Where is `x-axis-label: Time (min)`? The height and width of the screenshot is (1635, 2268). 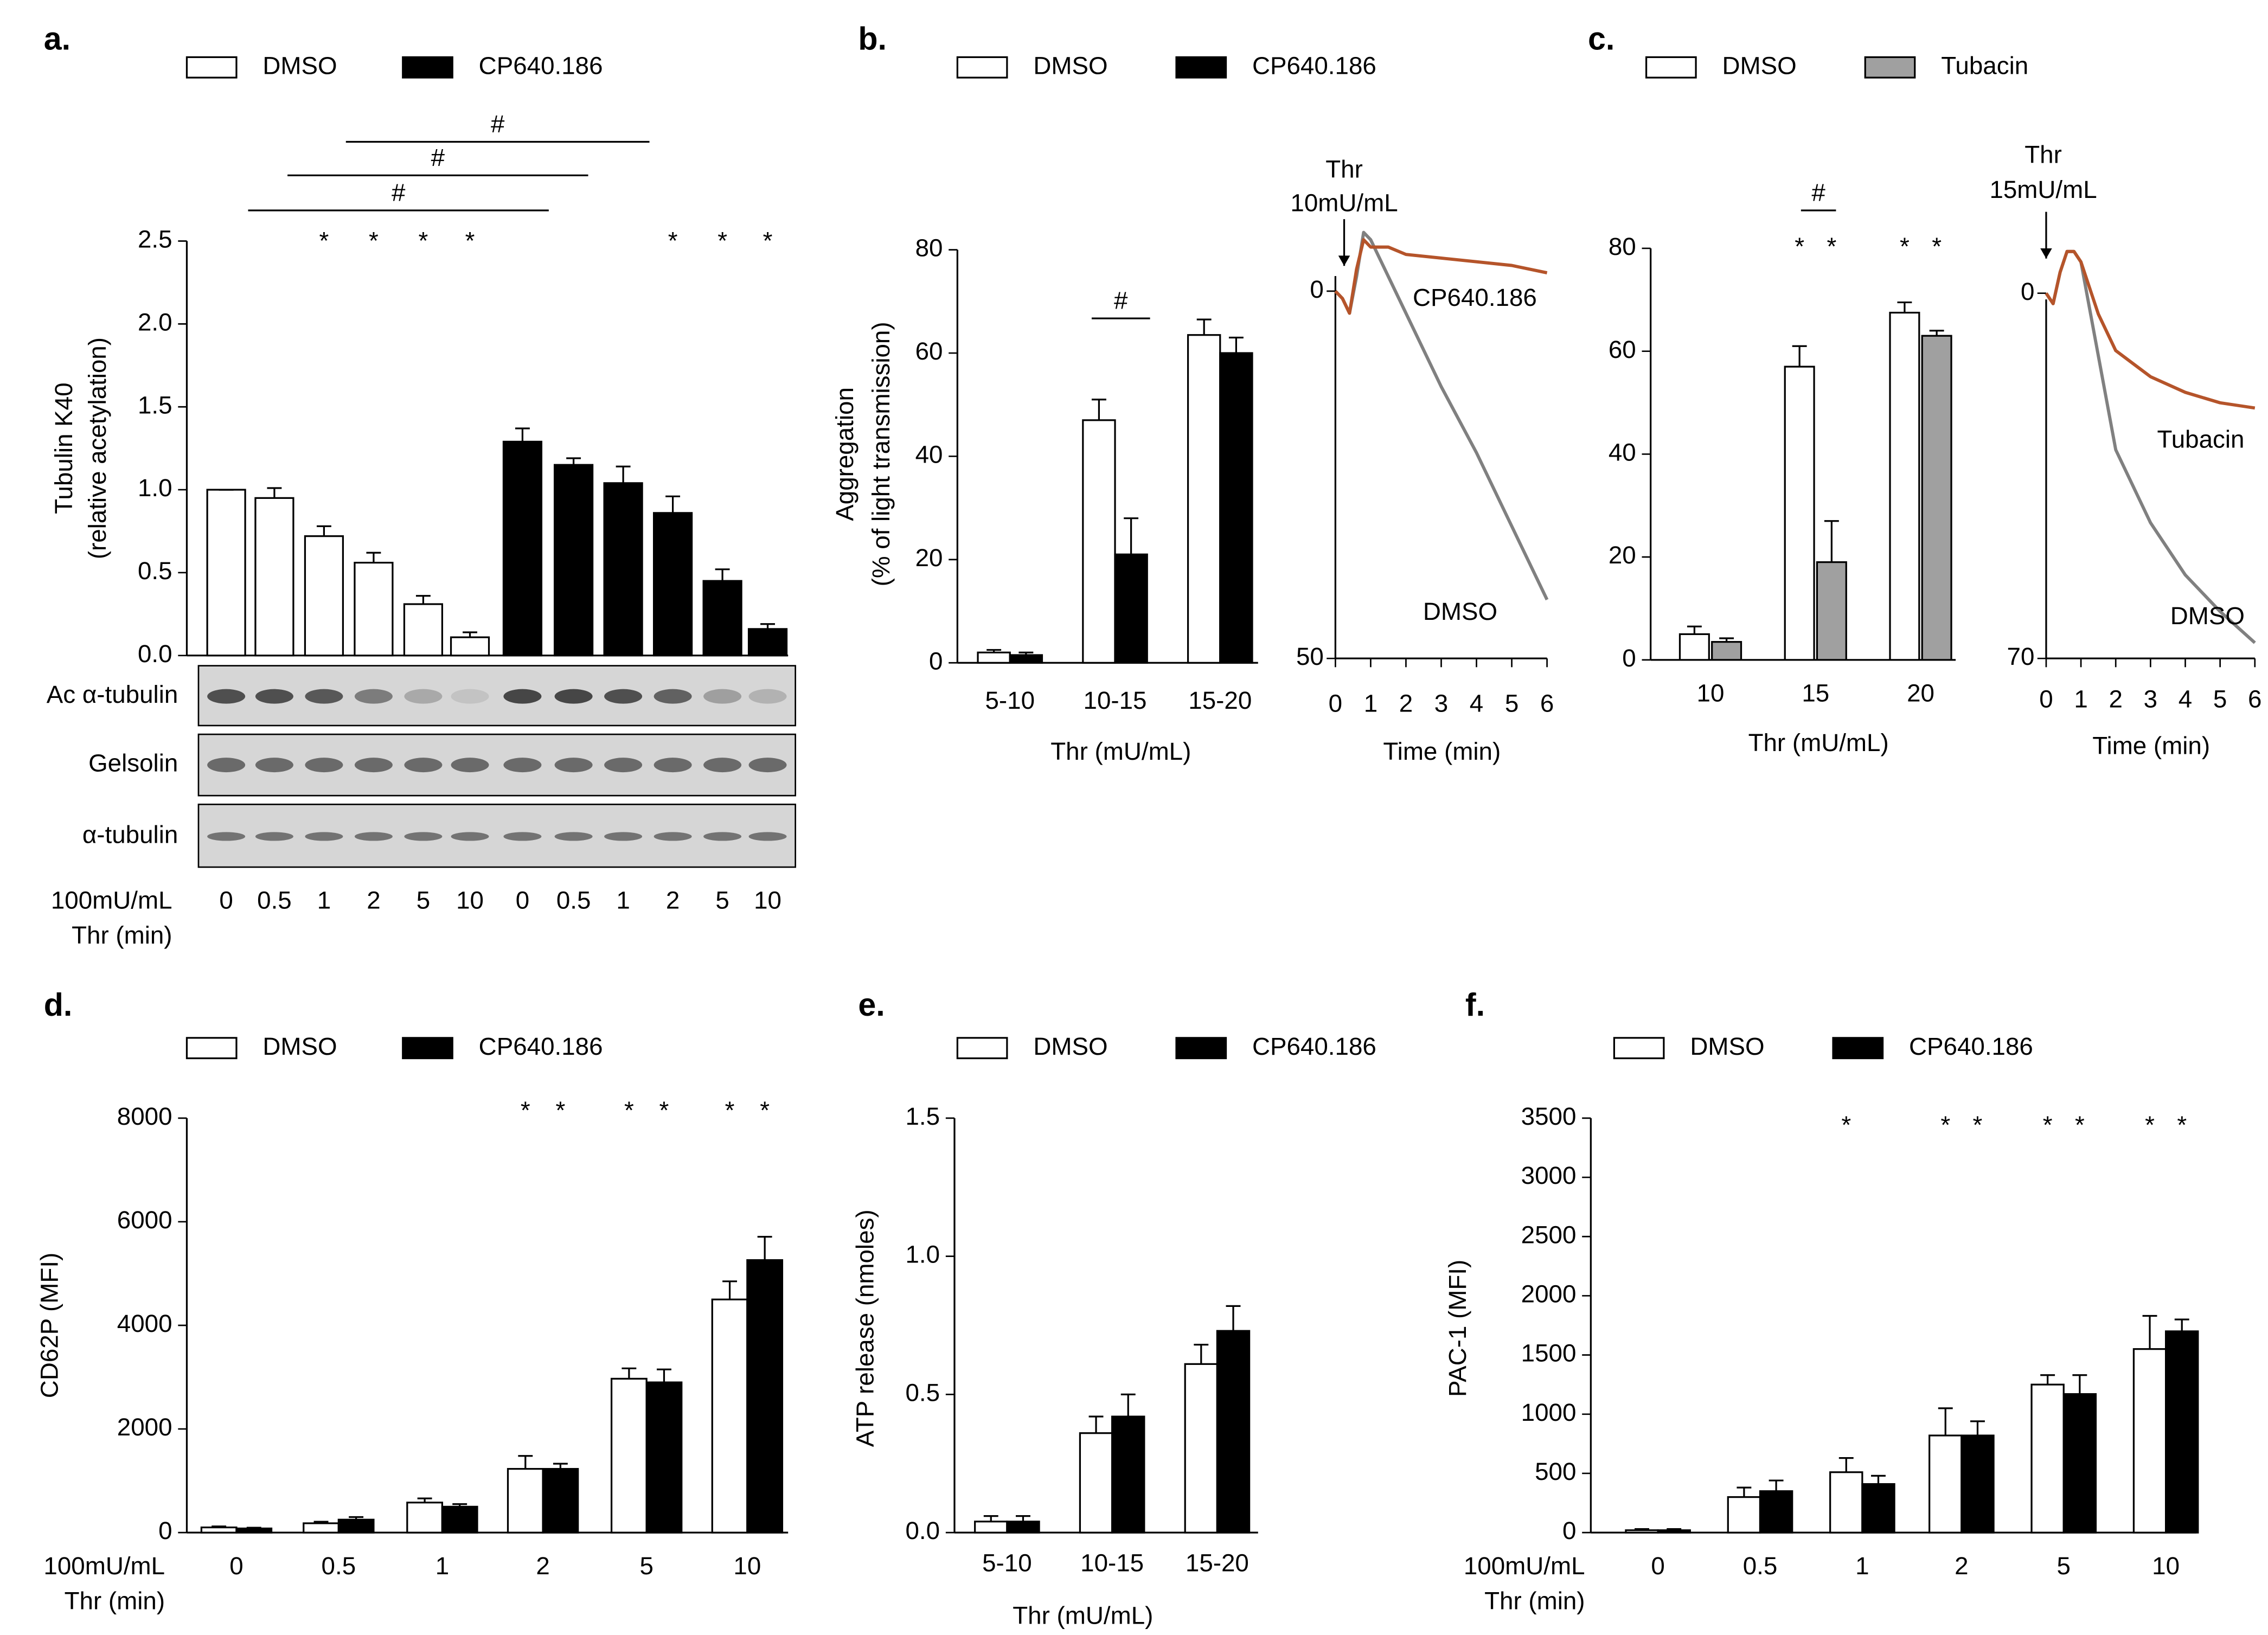
x-axis-label: Time (min) is located at coordinates (2151, 745).